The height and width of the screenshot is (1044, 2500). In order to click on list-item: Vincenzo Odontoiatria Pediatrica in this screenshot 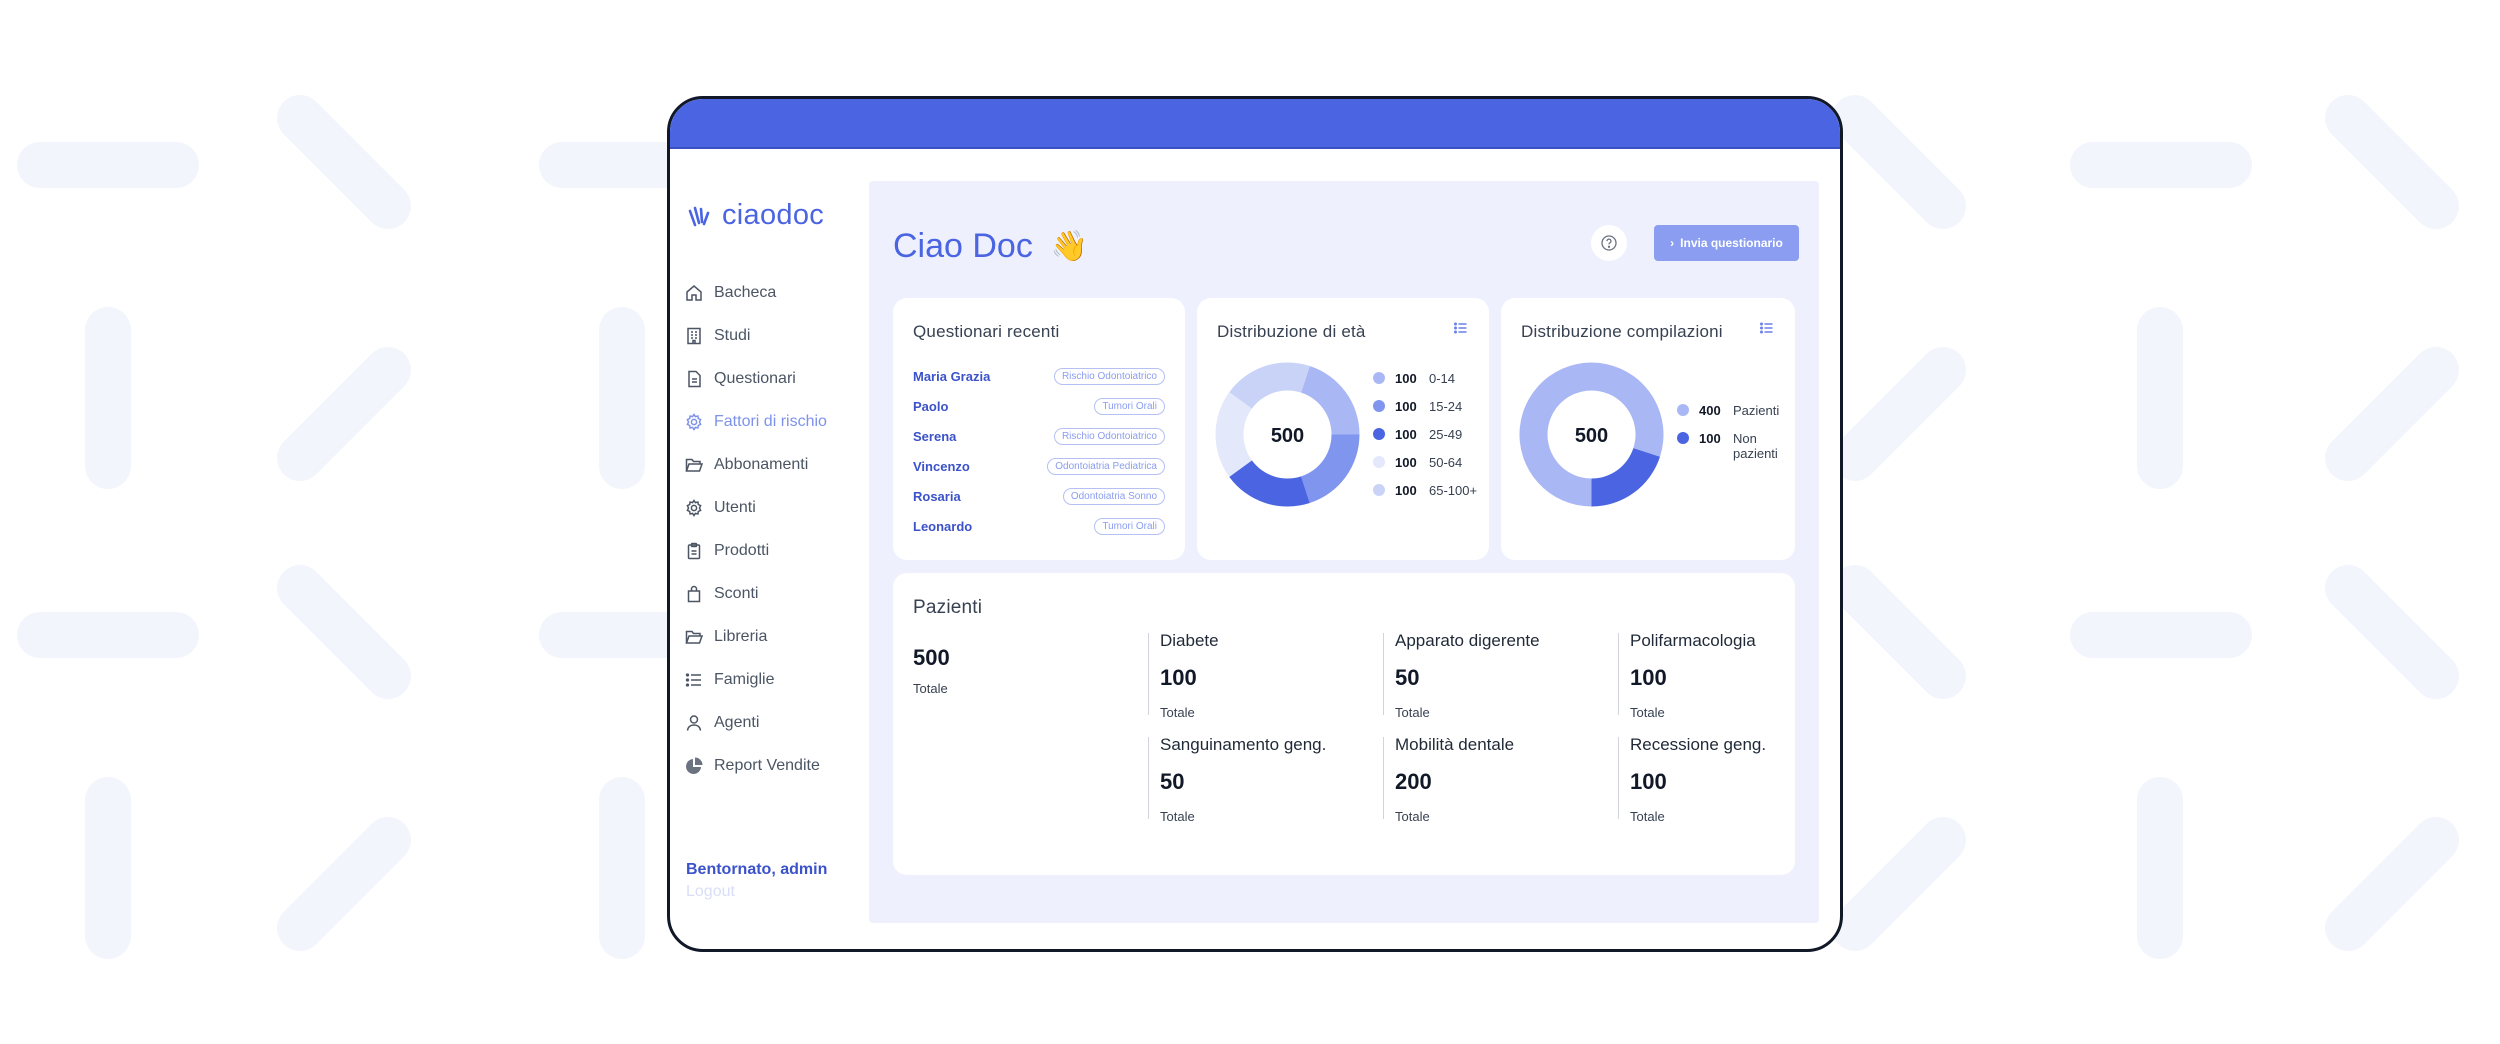, I will do `click(1039, 466)`.